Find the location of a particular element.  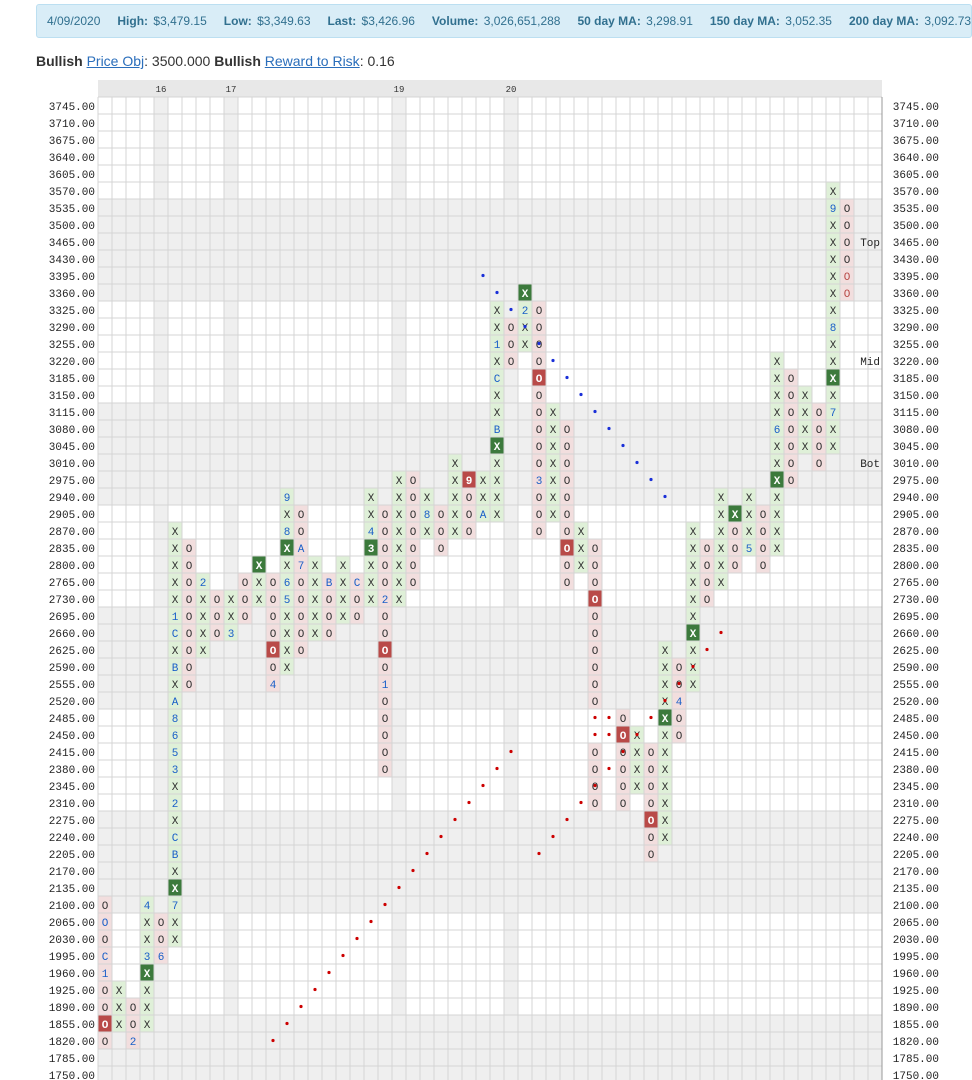

x-mark: A is located at coordinates (483, 516).